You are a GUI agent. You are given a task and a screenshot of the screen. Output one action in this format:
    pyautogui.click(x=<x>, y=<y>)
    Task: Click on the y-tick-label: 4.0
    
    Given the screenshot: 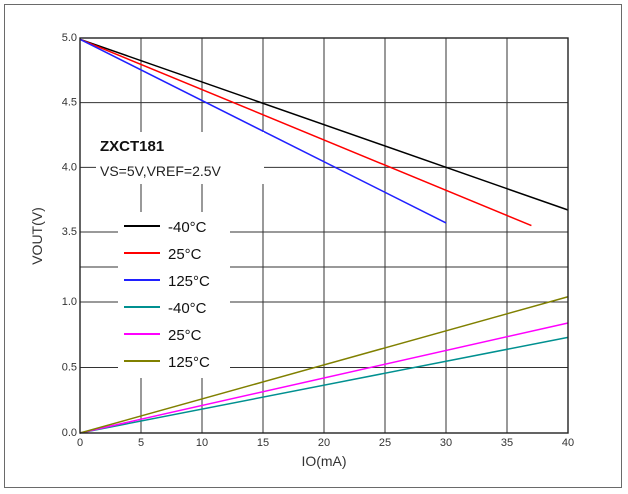 What is the action you would take?
    pyautogui.click(x=69, y=167)
    